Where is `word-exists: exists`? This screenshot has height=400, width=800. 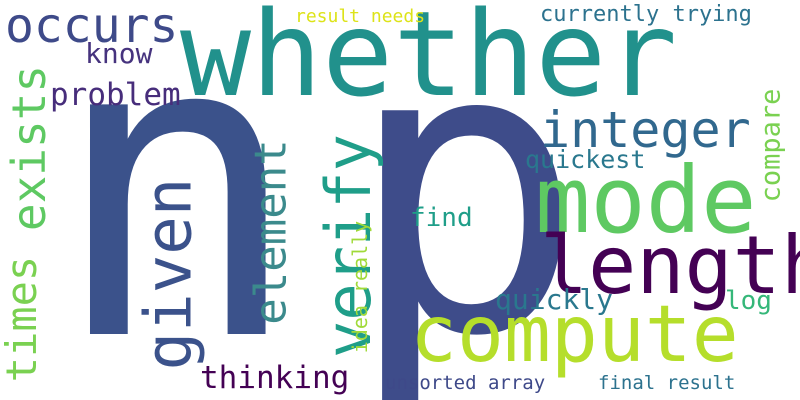 word-exists: exists is located at coordinates (29, 148).